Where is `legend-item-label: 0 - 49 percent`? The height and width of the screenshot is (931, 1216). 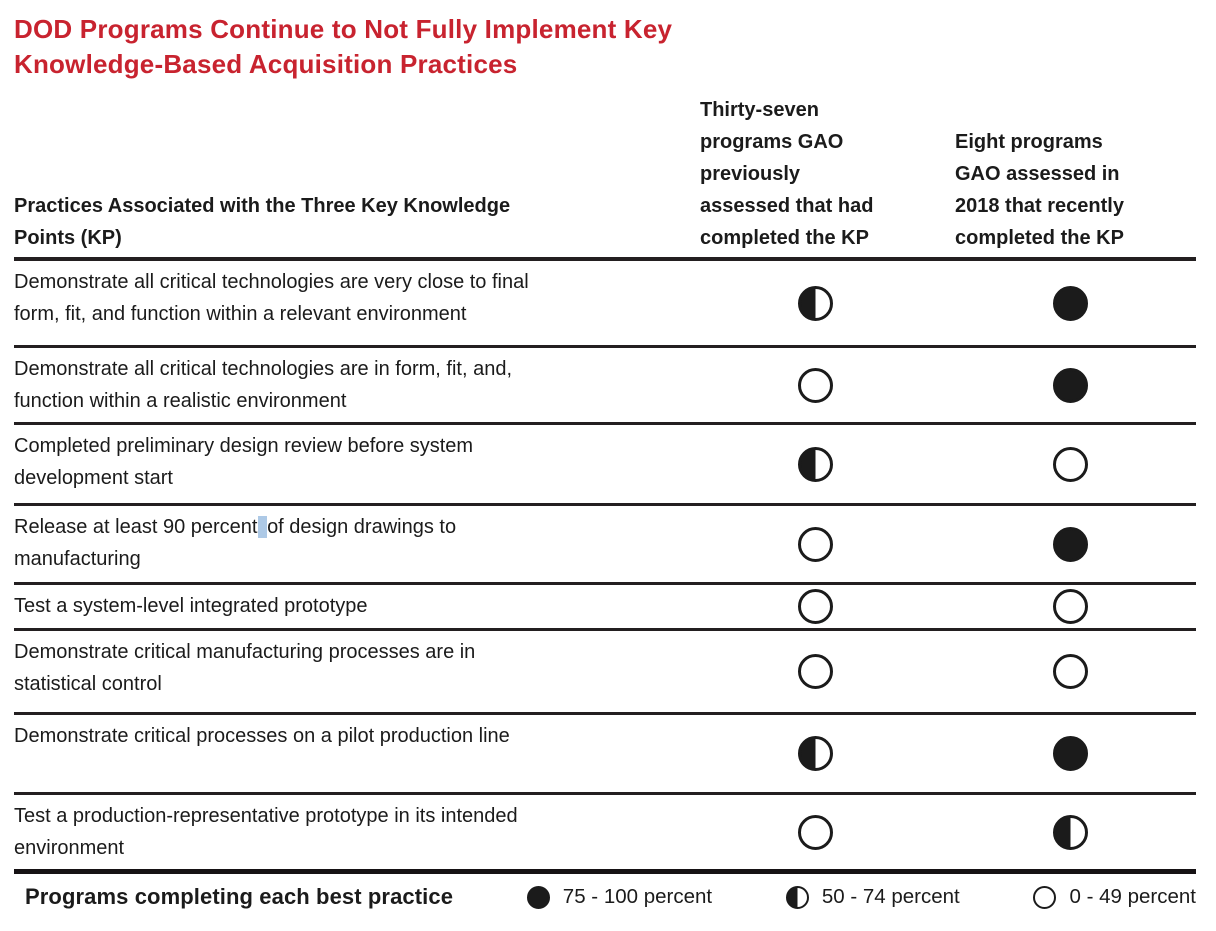 legend-item-label: 0 - 49 percent is located at coordinates (1132, 896).